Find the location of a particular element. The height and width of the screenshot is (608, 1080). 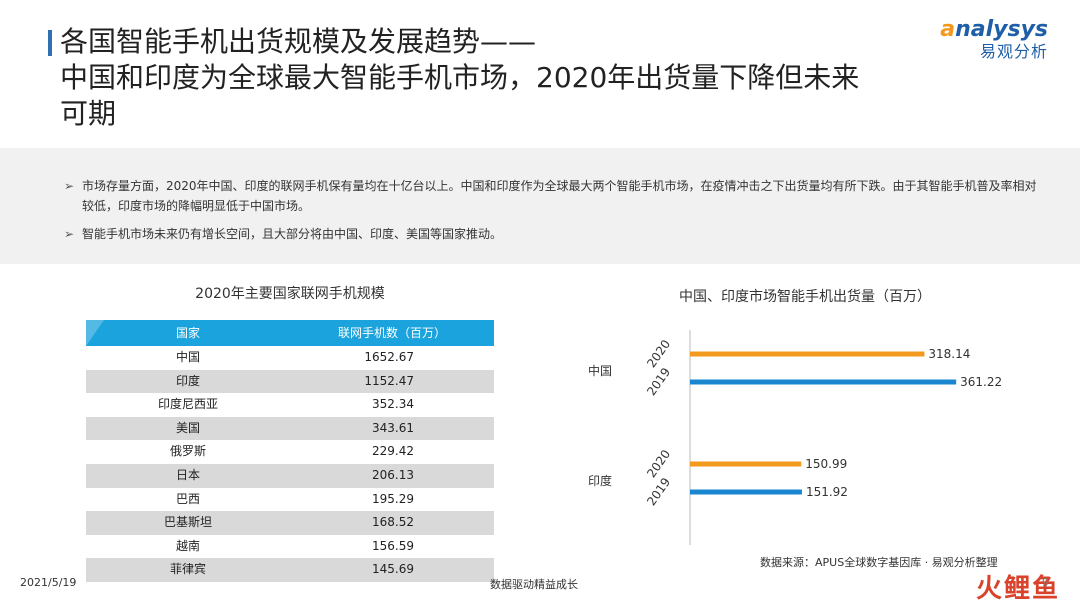

cell-country: 巴西 is located at coordinates (187, 498).